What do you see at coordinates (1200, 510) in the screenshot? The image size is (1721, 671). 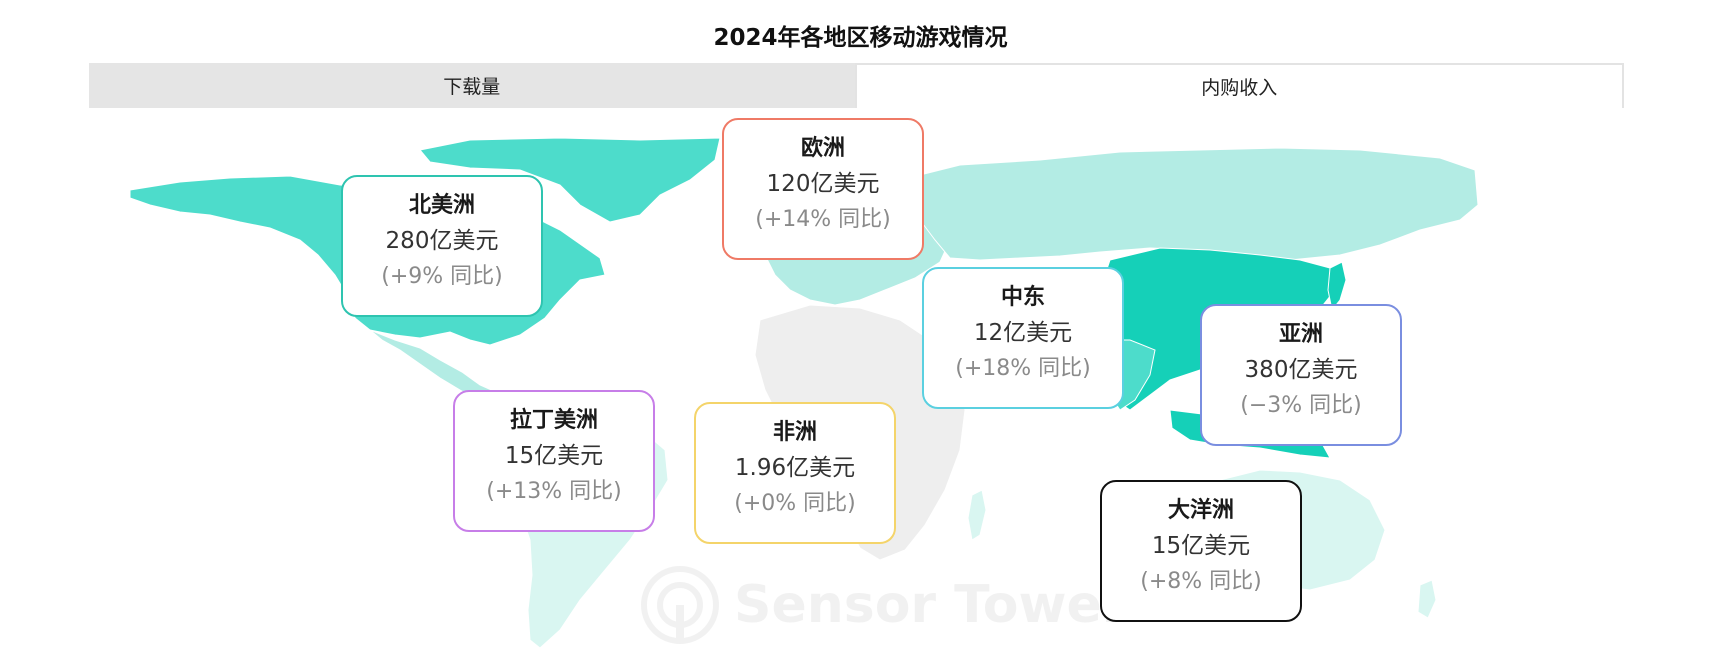 I see `region-name: 大洋洲` at bounding box center [1200, 510].